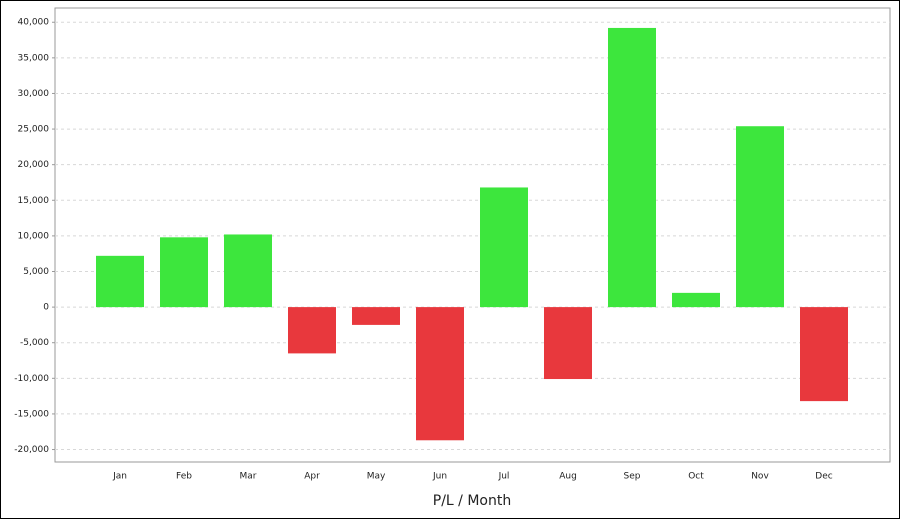 This screenshot has height=519, width=900. I want to click on x-tick-label: Aug, so click(568, 477).